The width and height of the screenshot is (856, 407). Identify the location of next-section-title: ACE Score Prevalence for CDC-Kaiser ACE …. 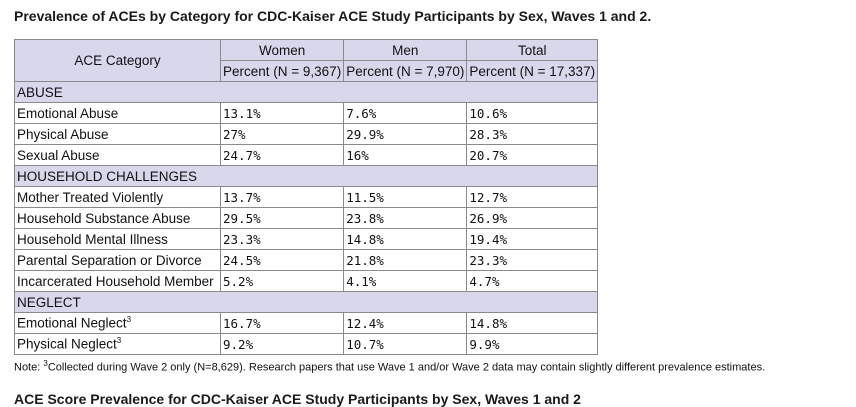
(297, 399).